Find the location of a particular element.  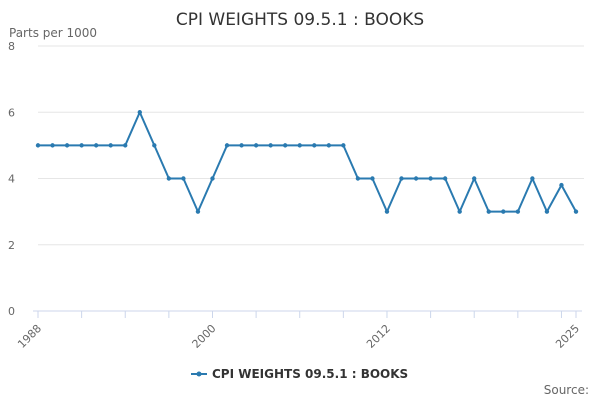

y-axis-ticks: 0 2 4 6 8 is located at coordinates (11, 179).